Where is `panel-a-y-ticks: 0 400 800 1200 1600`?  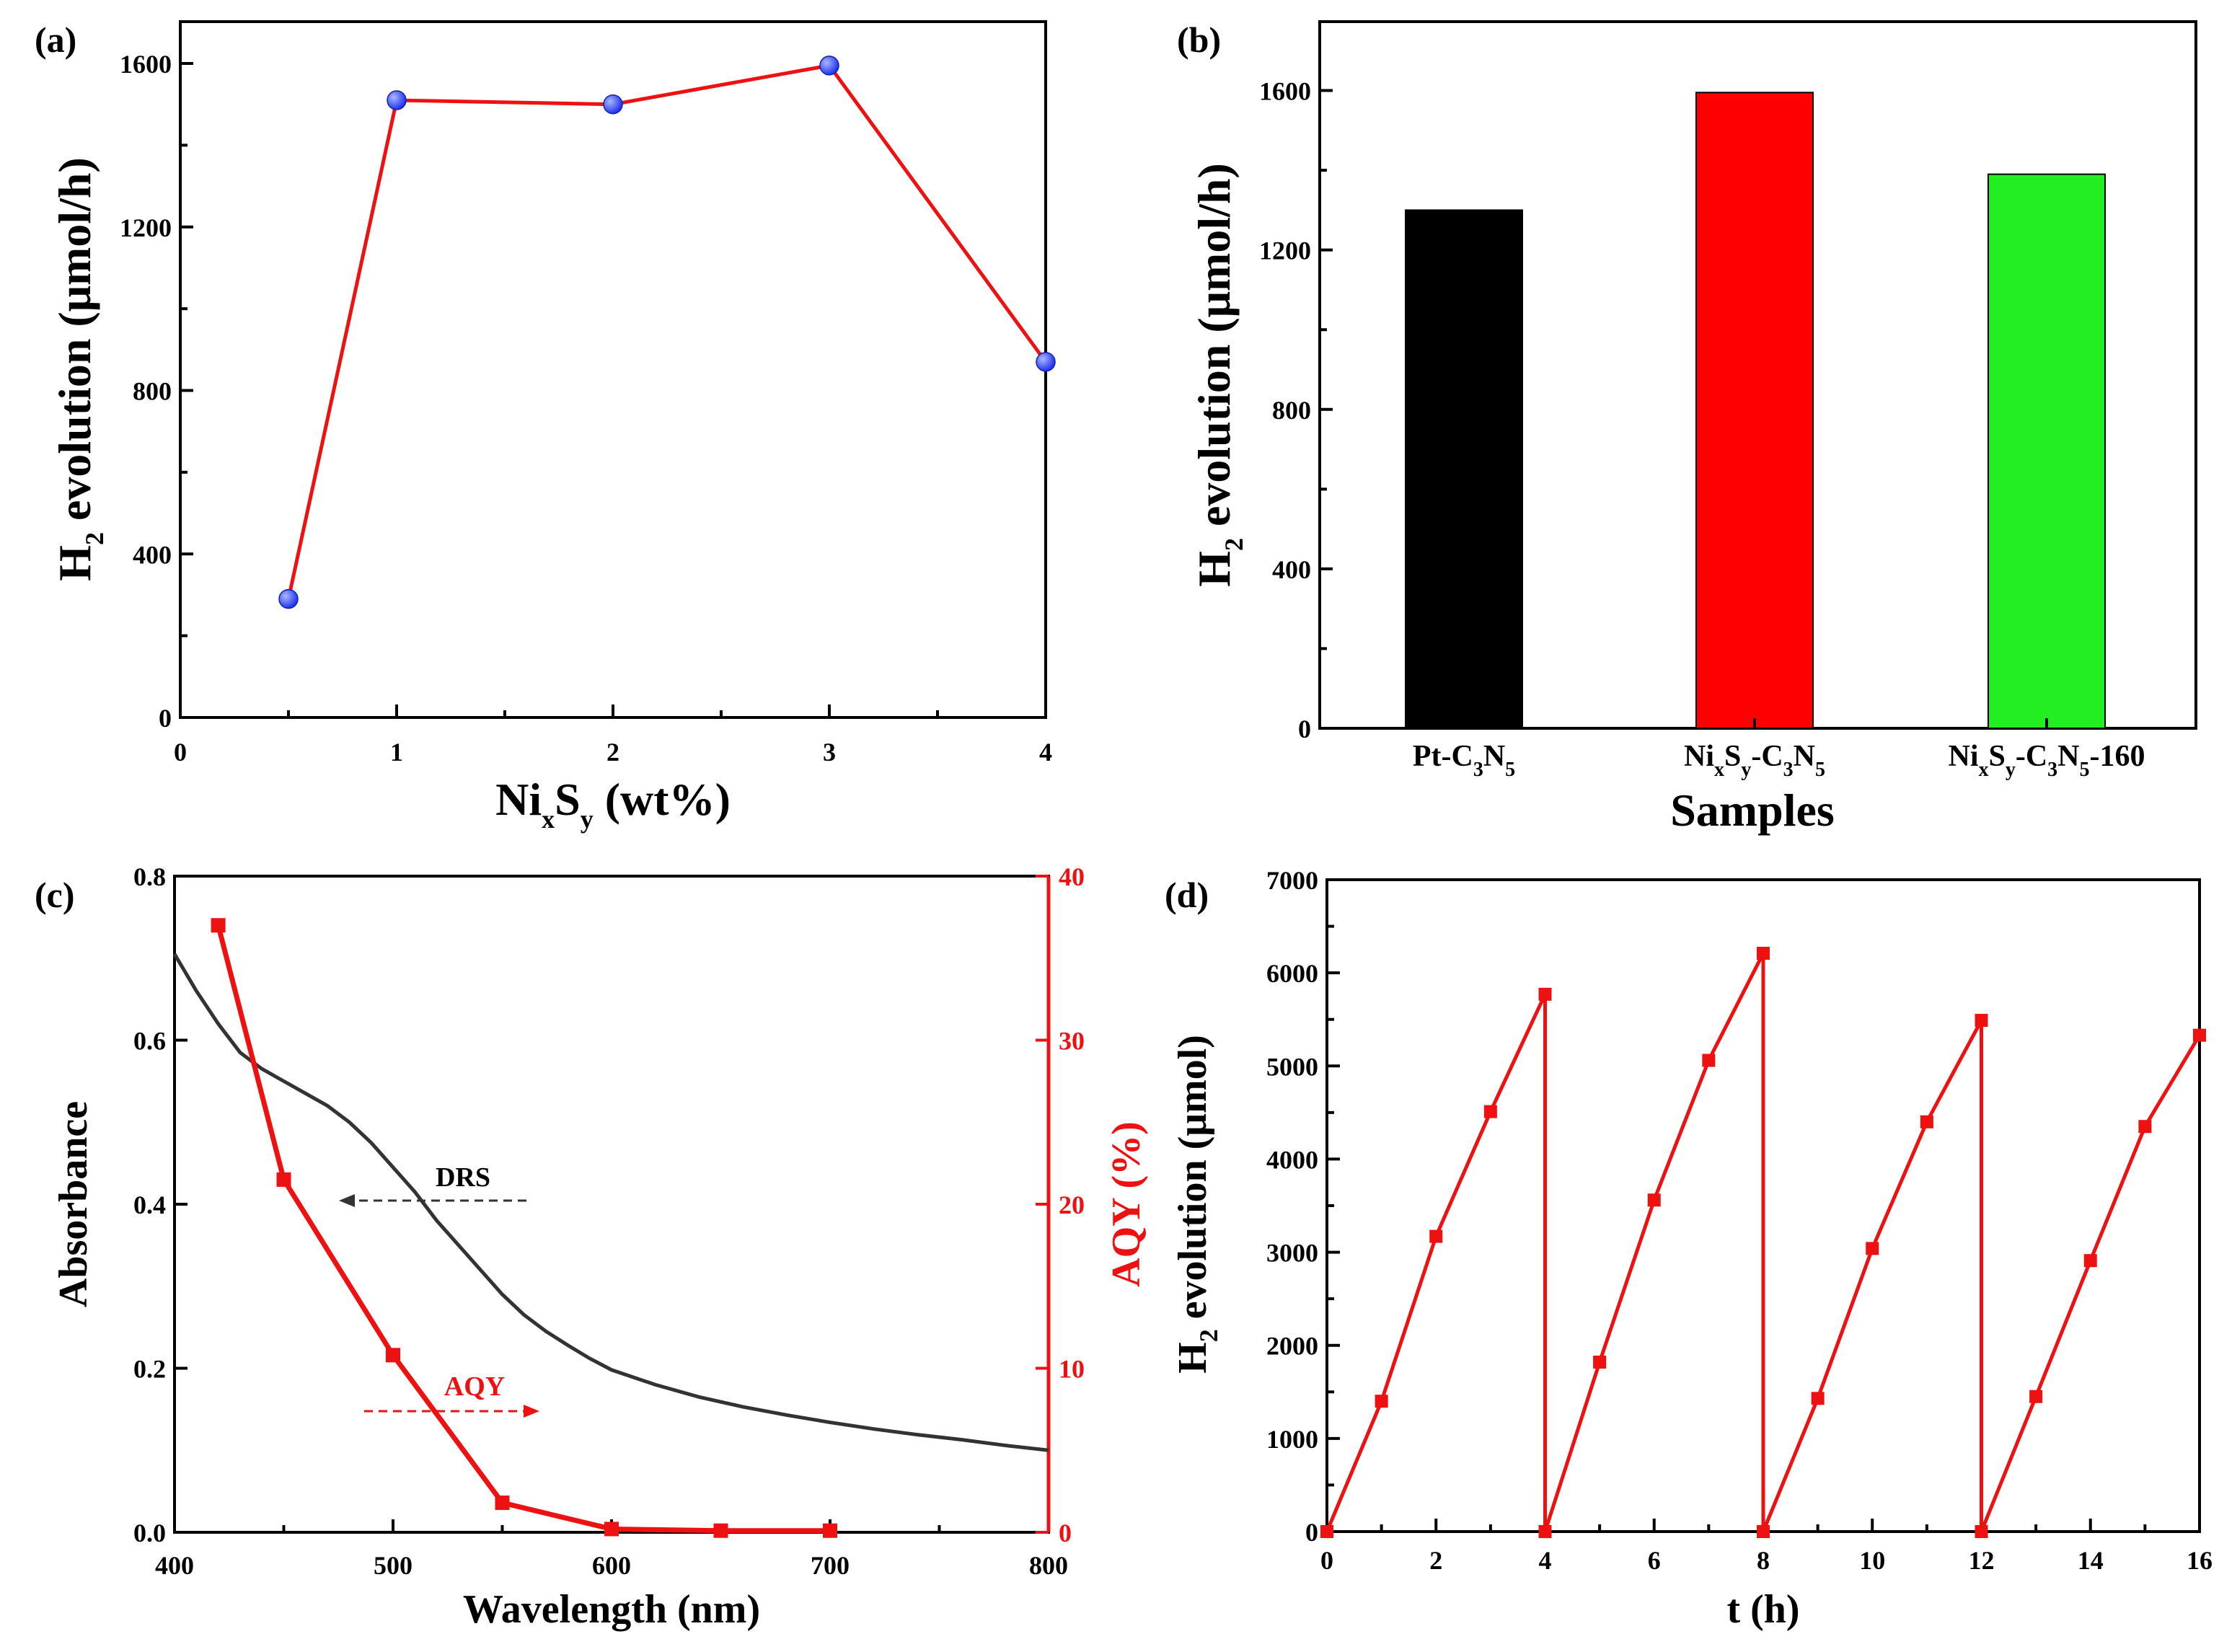
panel-a-y-ticks: 0 400 800 1200 1600 is located at coordinates (156, 391).